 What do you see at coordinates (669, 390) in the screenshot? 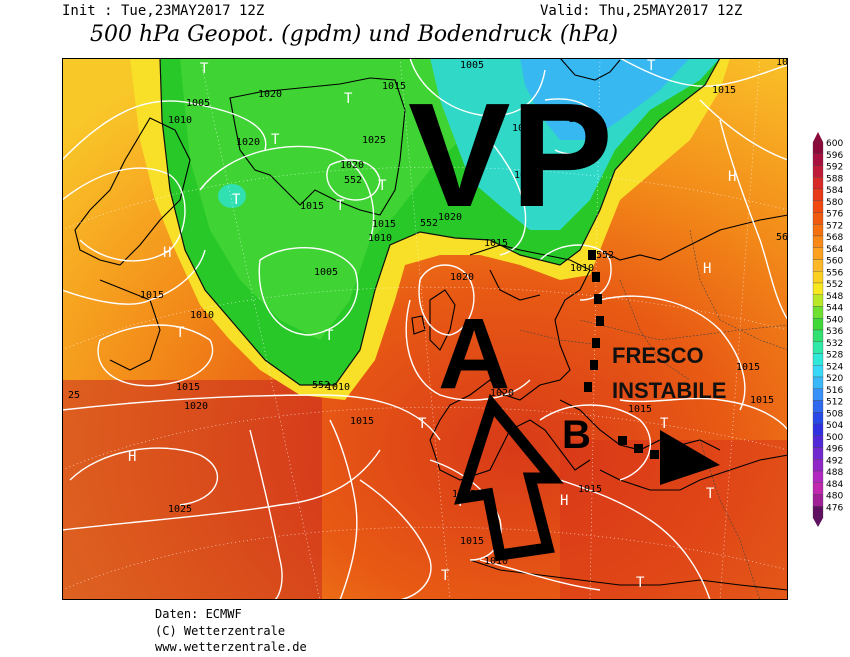
I see `instabile-annotation: INSTABILE` at bounding box center [669, 390].